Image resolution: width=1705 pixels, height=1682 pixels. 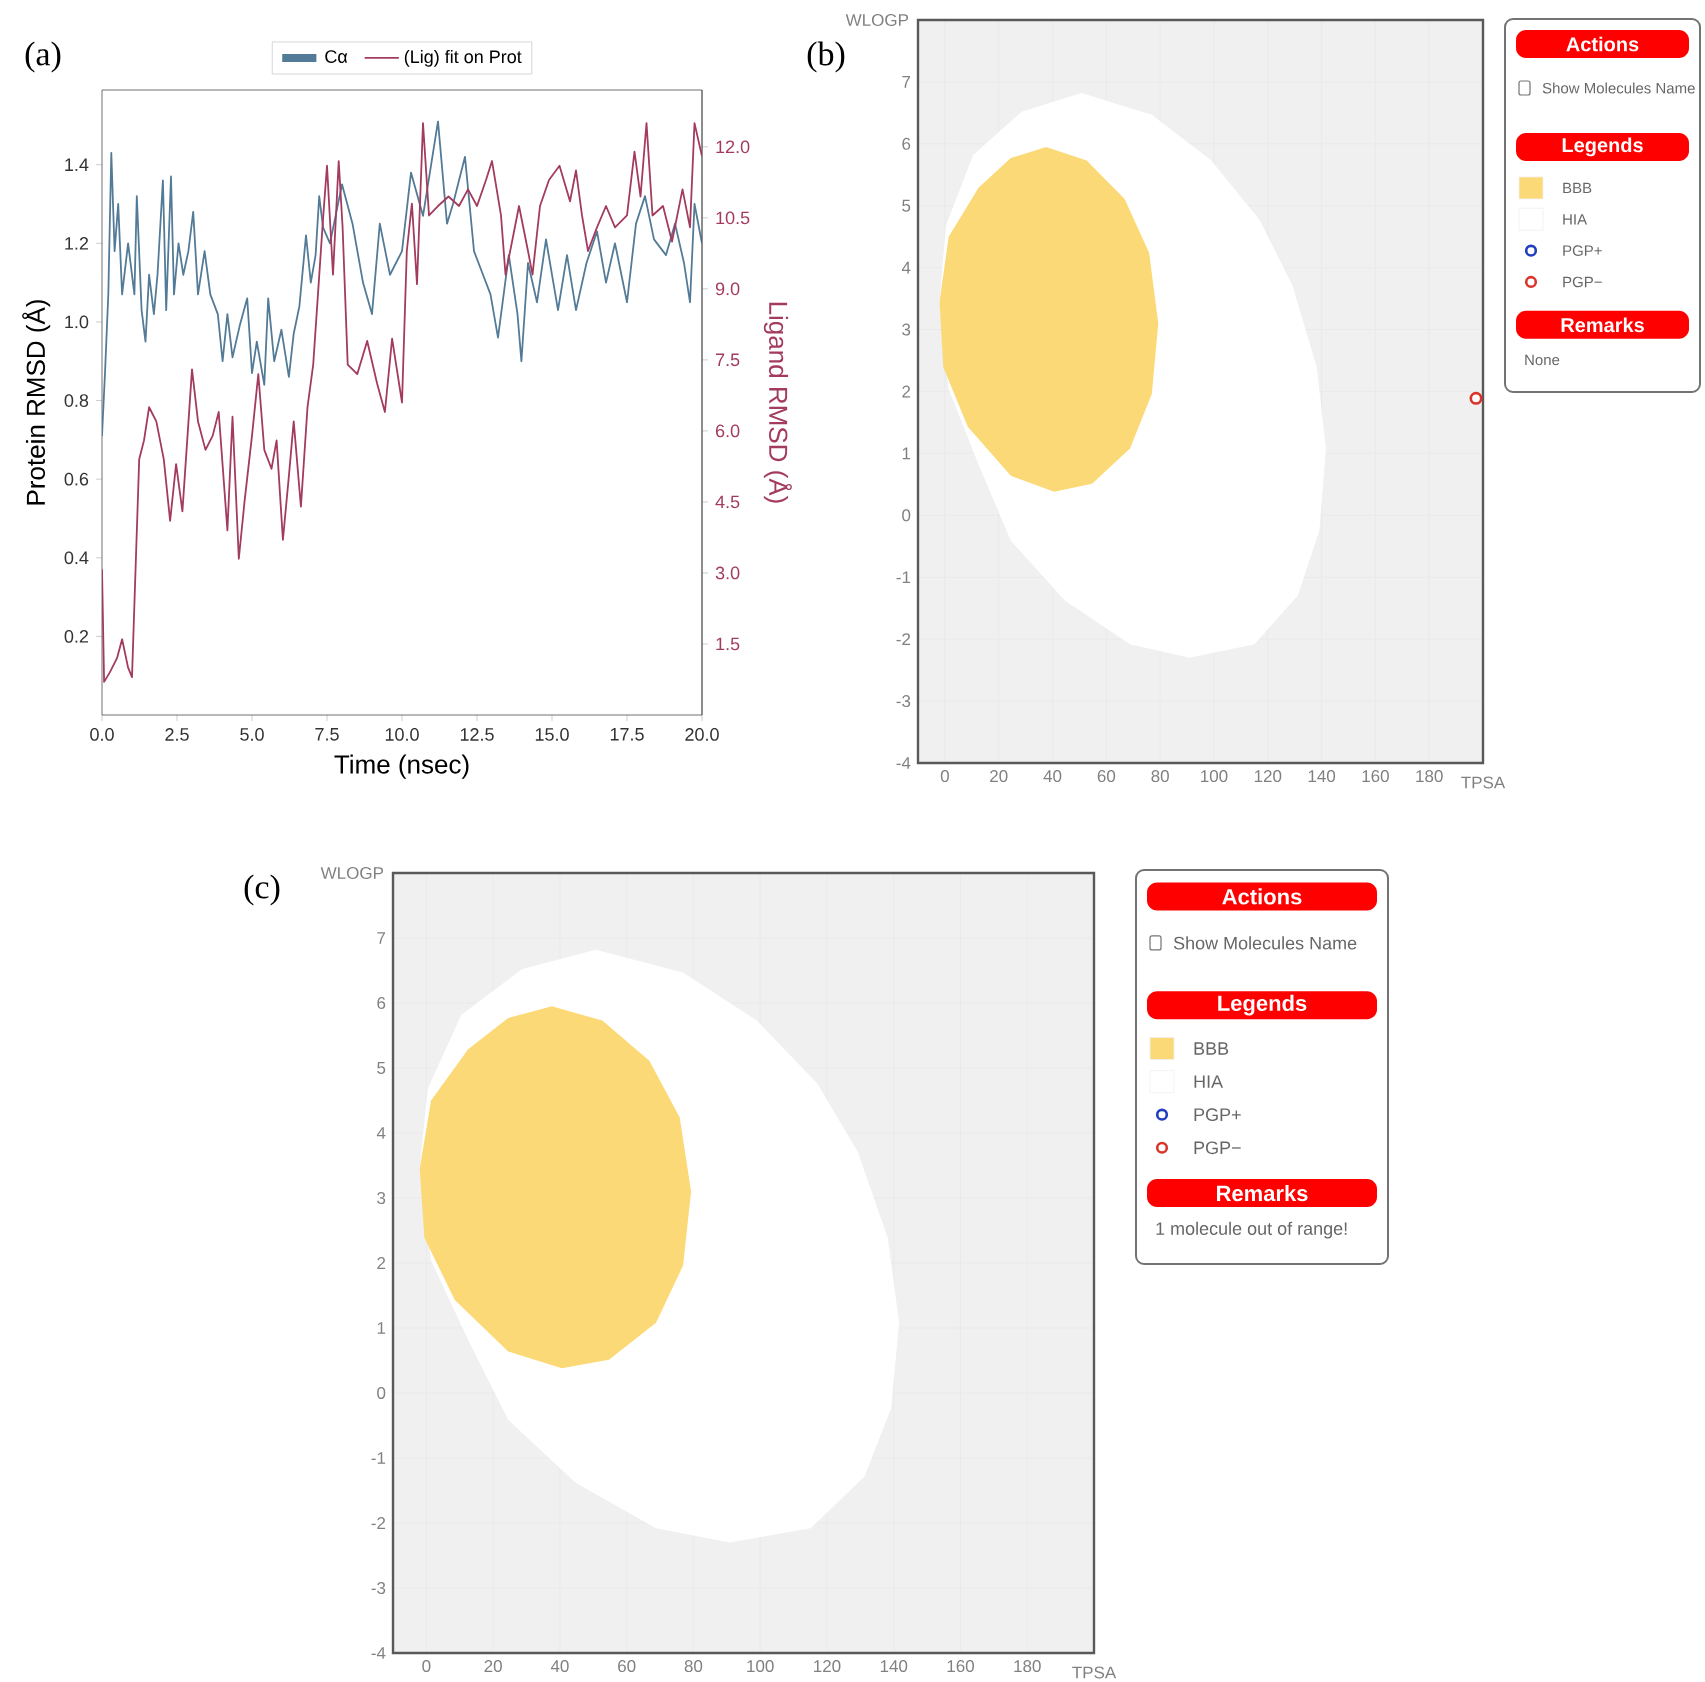 I want to click on y2-tick-label: 3.0, so click(x=727, y=573).